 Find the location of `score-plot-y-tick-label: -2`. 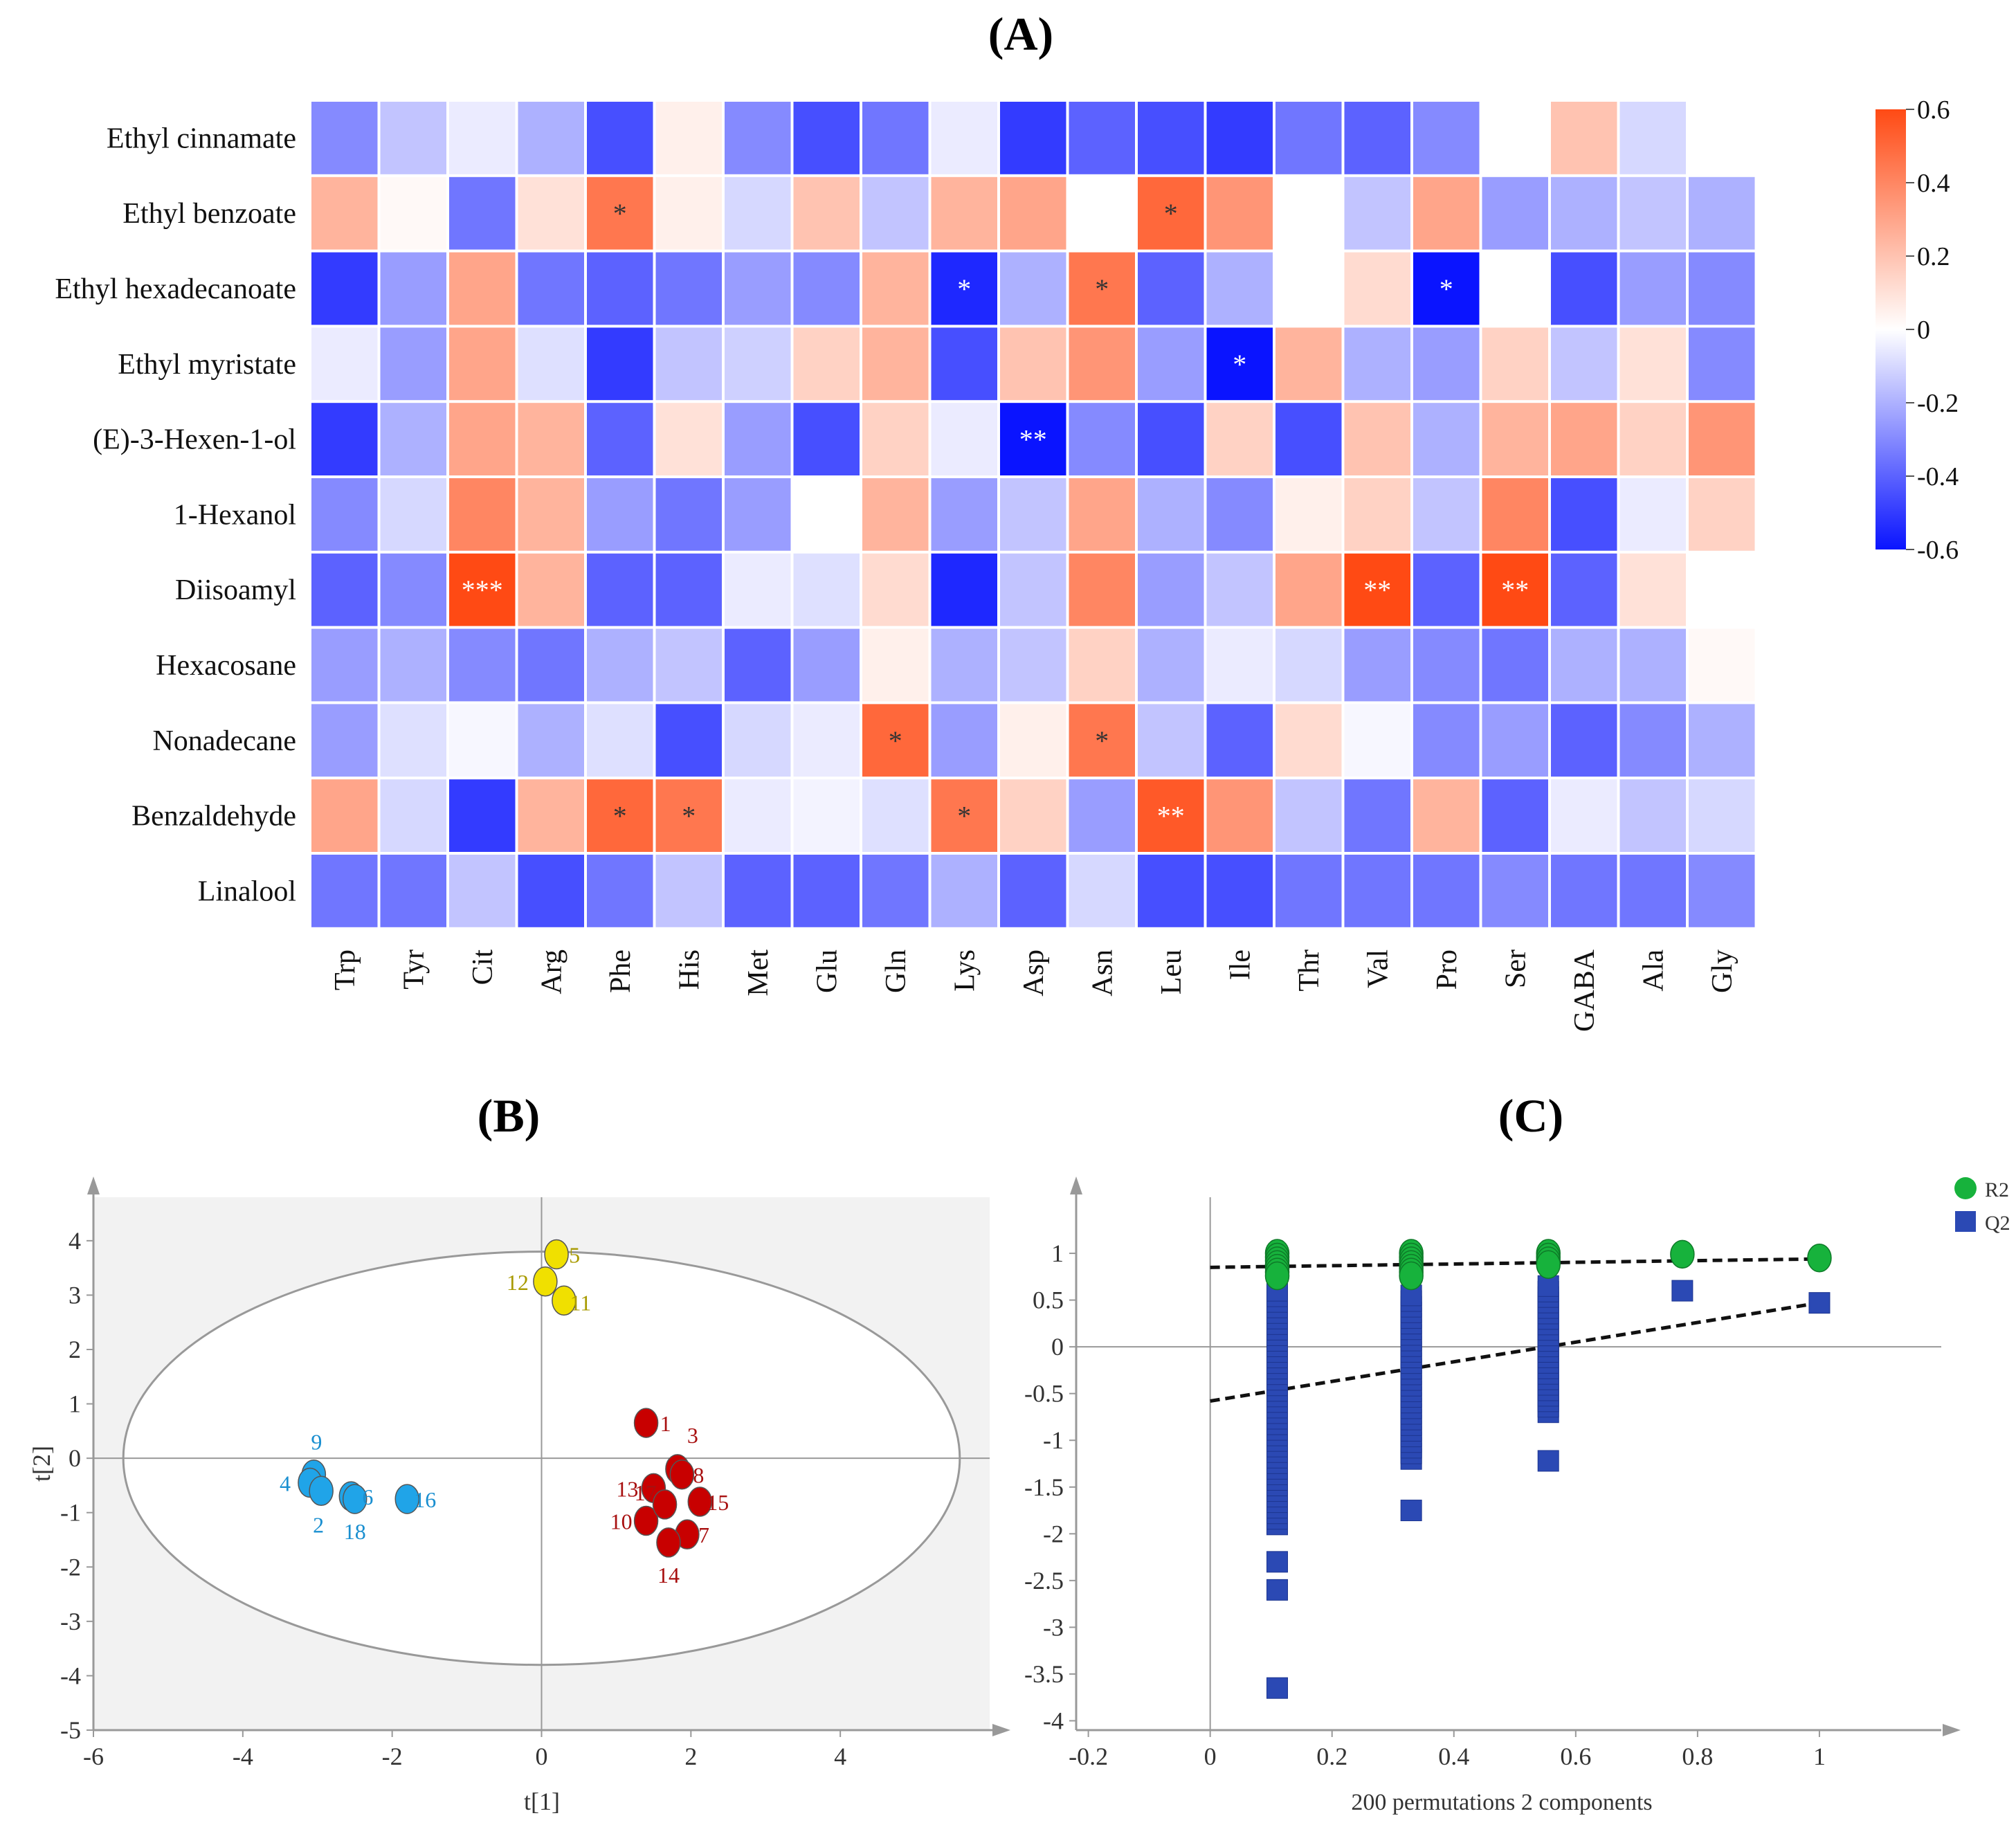

score-plot-y-tick-label: -2 is located at coordinates (71, 1567).